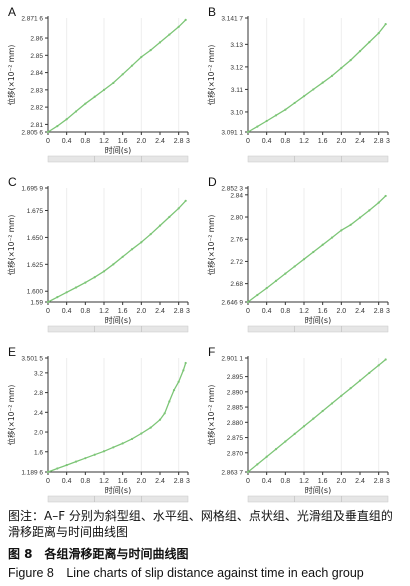 This screenshot has height=586, width=410. I want to click on y-tick-label: 2.83, so click(36, 90).